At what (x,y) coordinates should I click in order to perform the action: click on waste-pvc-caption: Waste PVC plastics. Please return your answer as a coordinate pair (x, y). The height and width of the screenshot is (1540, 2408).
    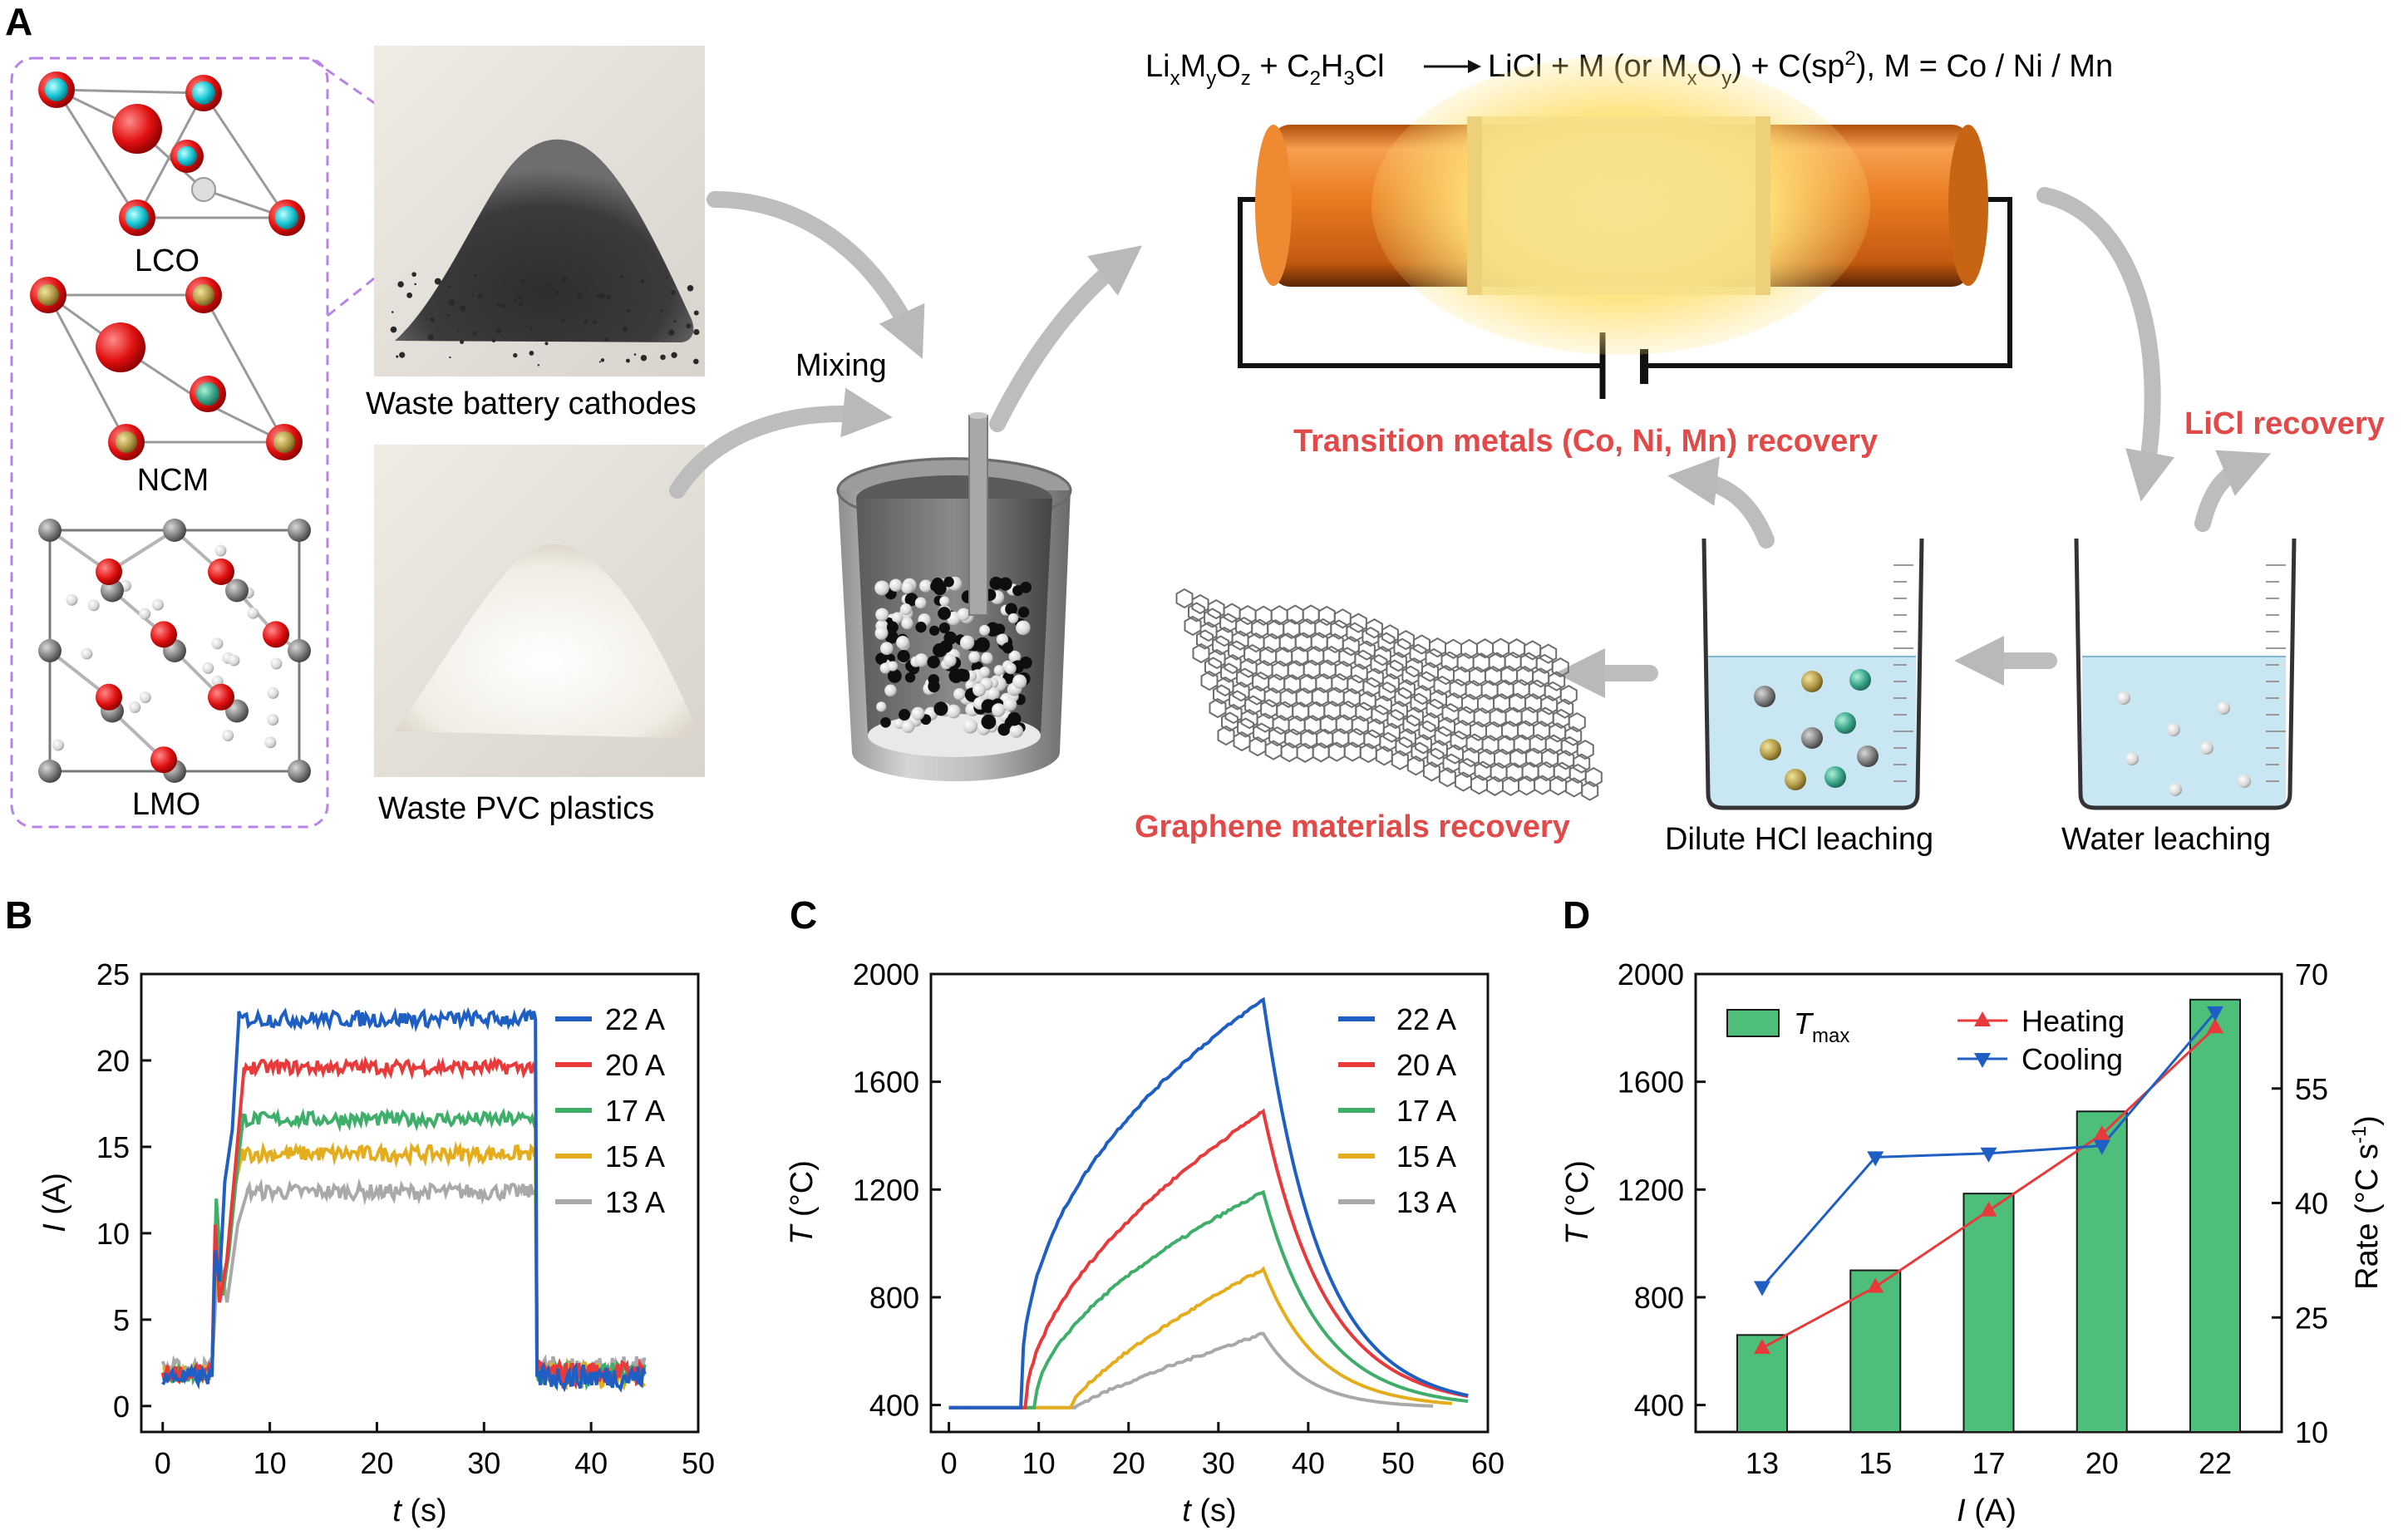
    Looking at the image, I should click on (516, 808).